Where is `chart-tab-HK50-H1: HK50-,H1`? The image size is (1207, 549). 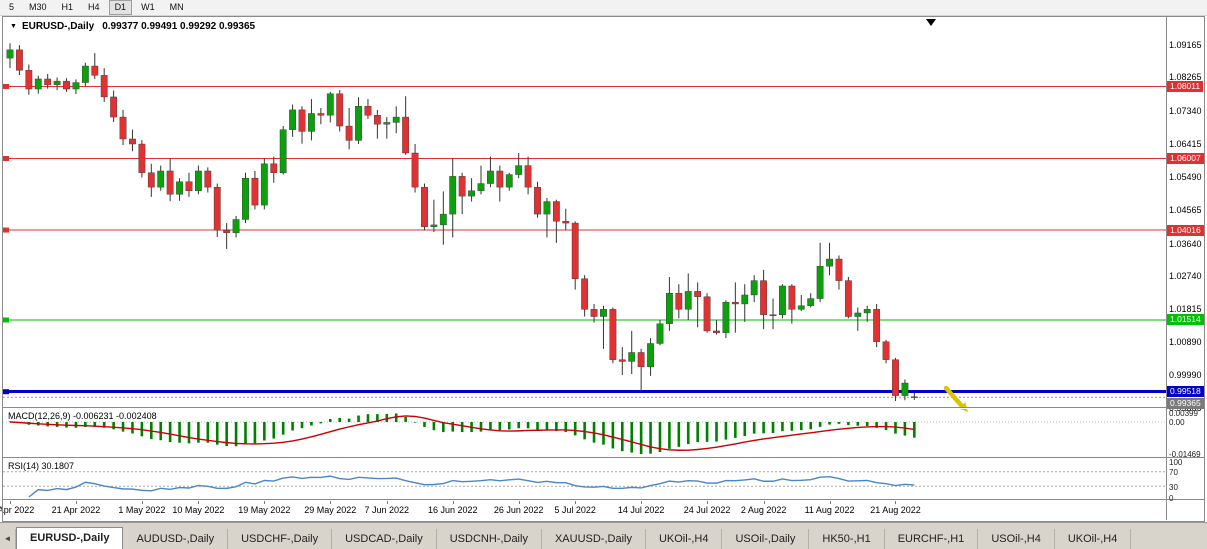
chart-tab-HK50-H1: HK50-,H1 is located at coordinates (847, 539).